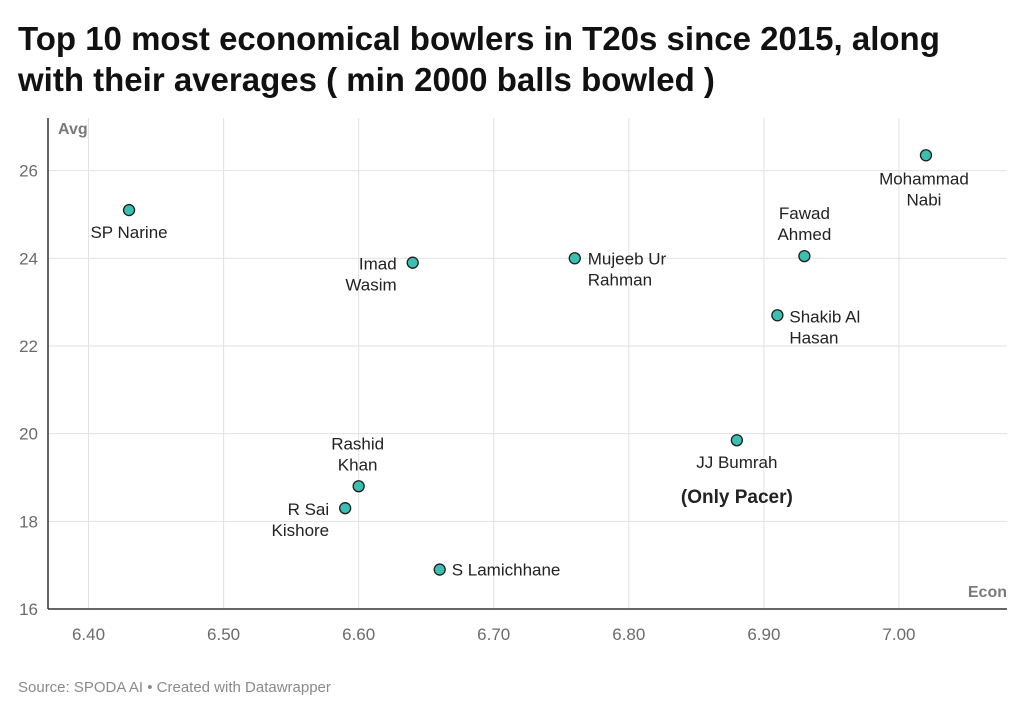 Image resolution: width=1024 pixels, height=715 pixels. I want to click on point-label: Mujeeb Ur Rahman, so click(627, 269).